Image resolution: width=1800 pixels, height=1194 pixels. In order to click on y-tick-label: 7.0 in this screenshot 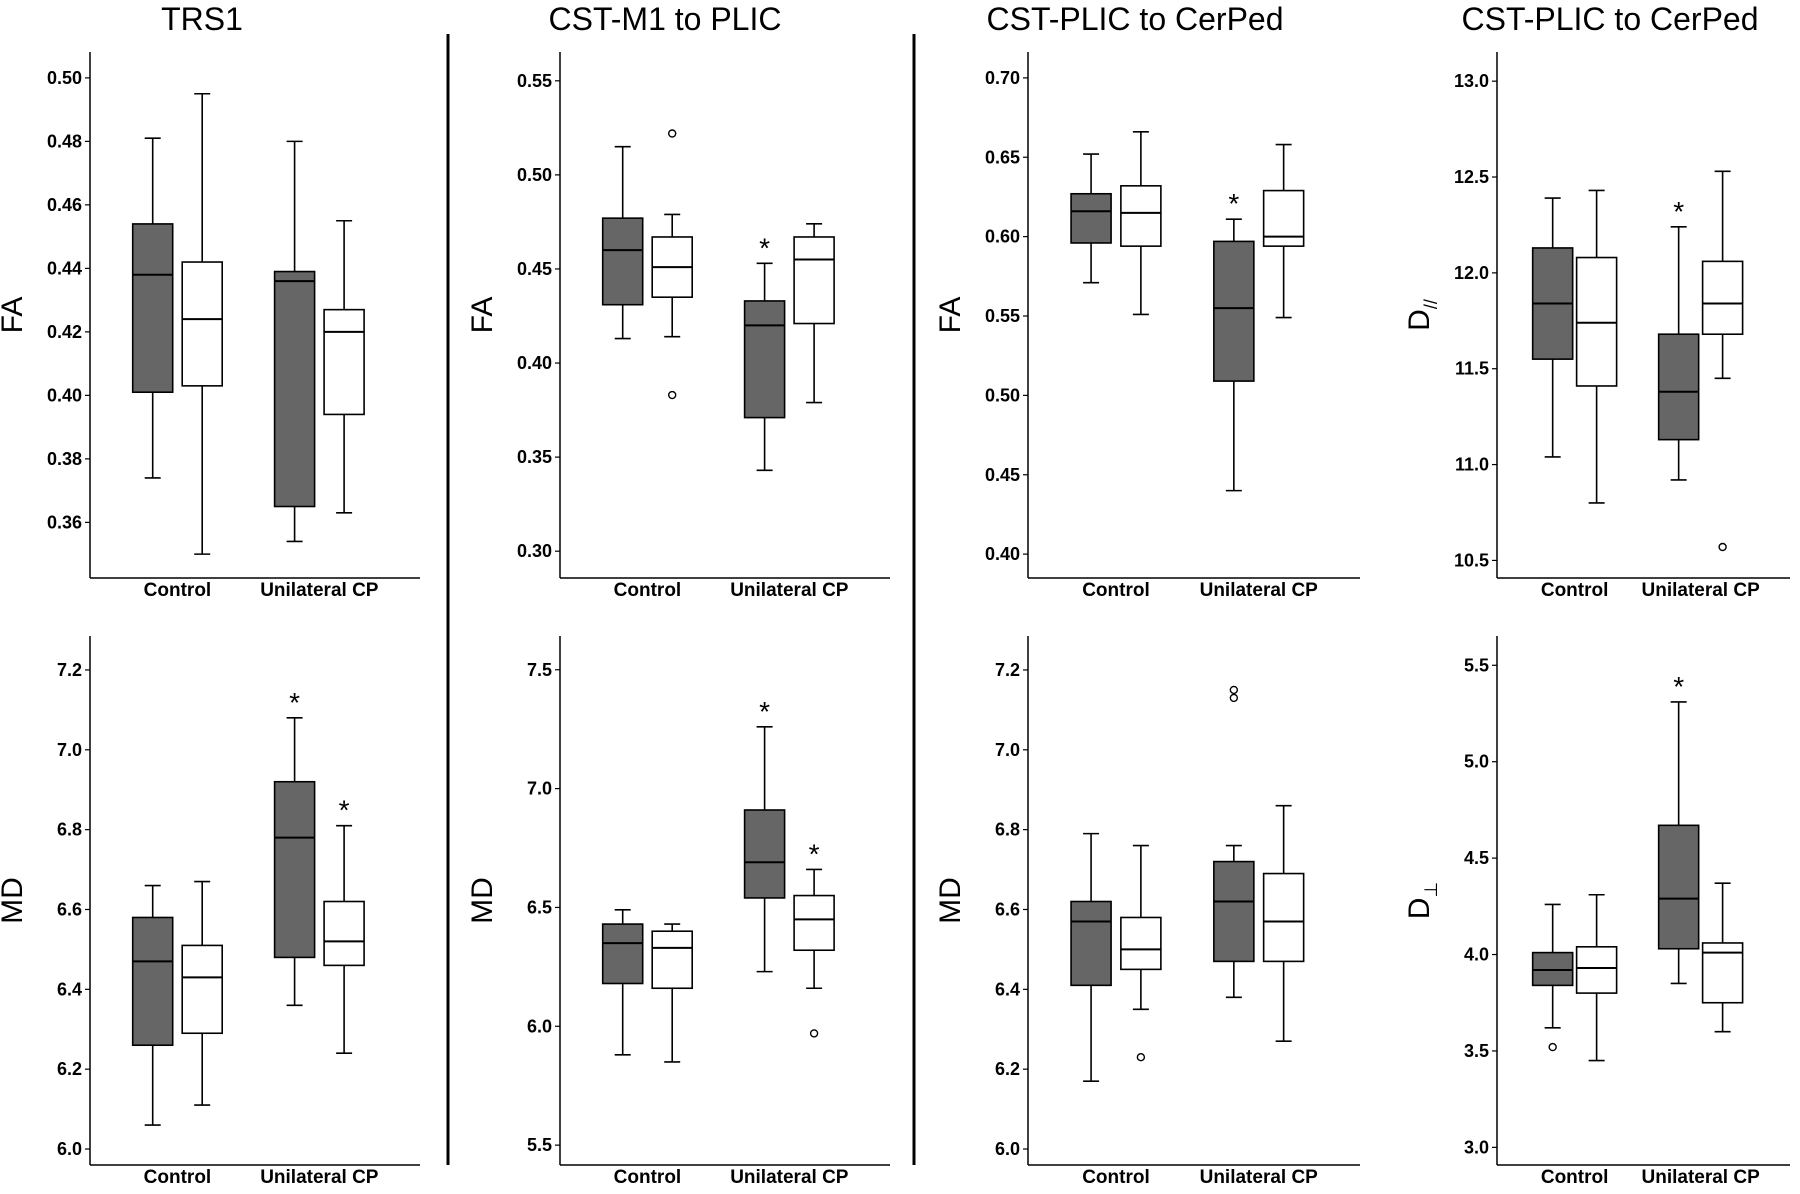, I will do `click(69, 750)`.